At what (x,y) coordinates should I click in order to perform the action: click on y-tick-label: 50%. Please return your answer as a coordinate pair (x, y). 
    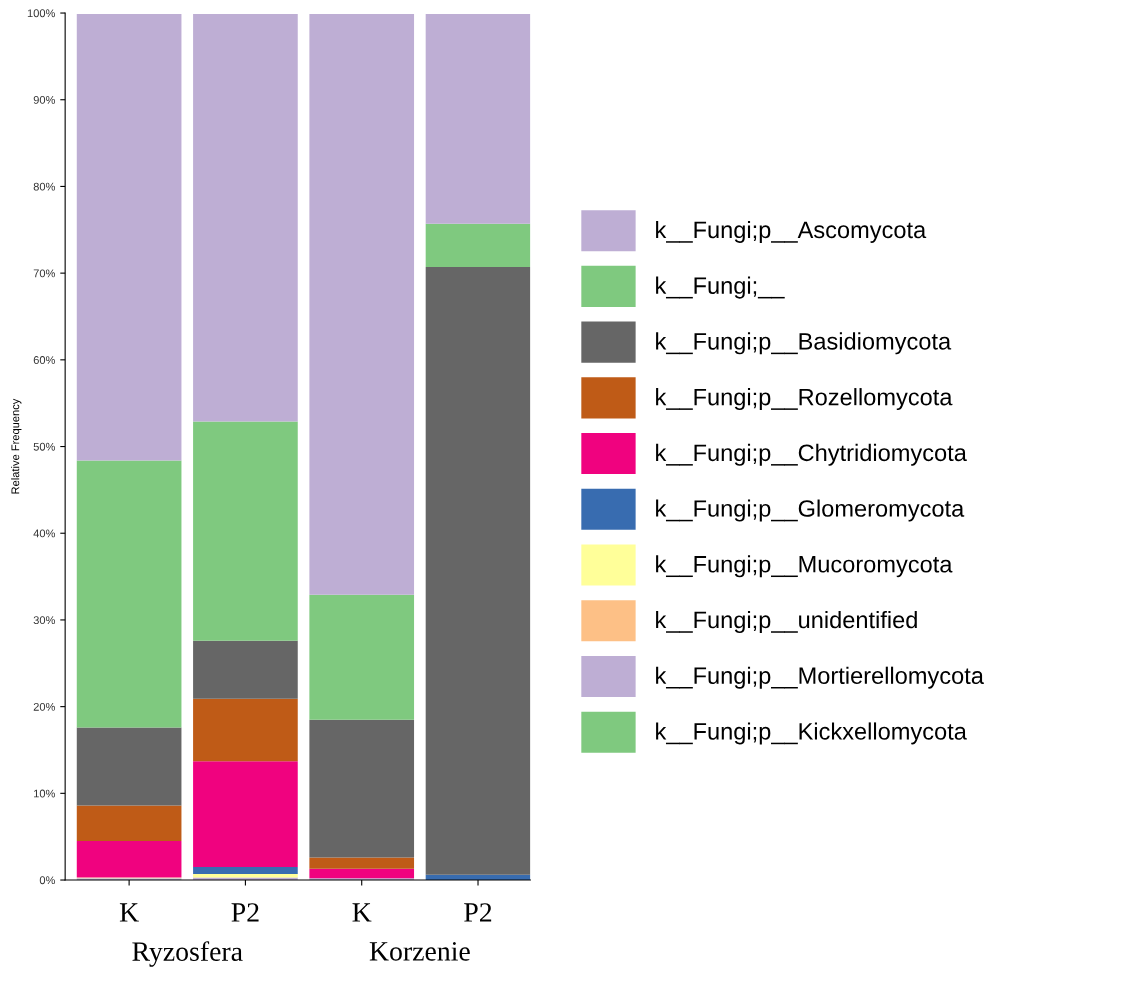
    Looking at the image, I should click on (44, 446).